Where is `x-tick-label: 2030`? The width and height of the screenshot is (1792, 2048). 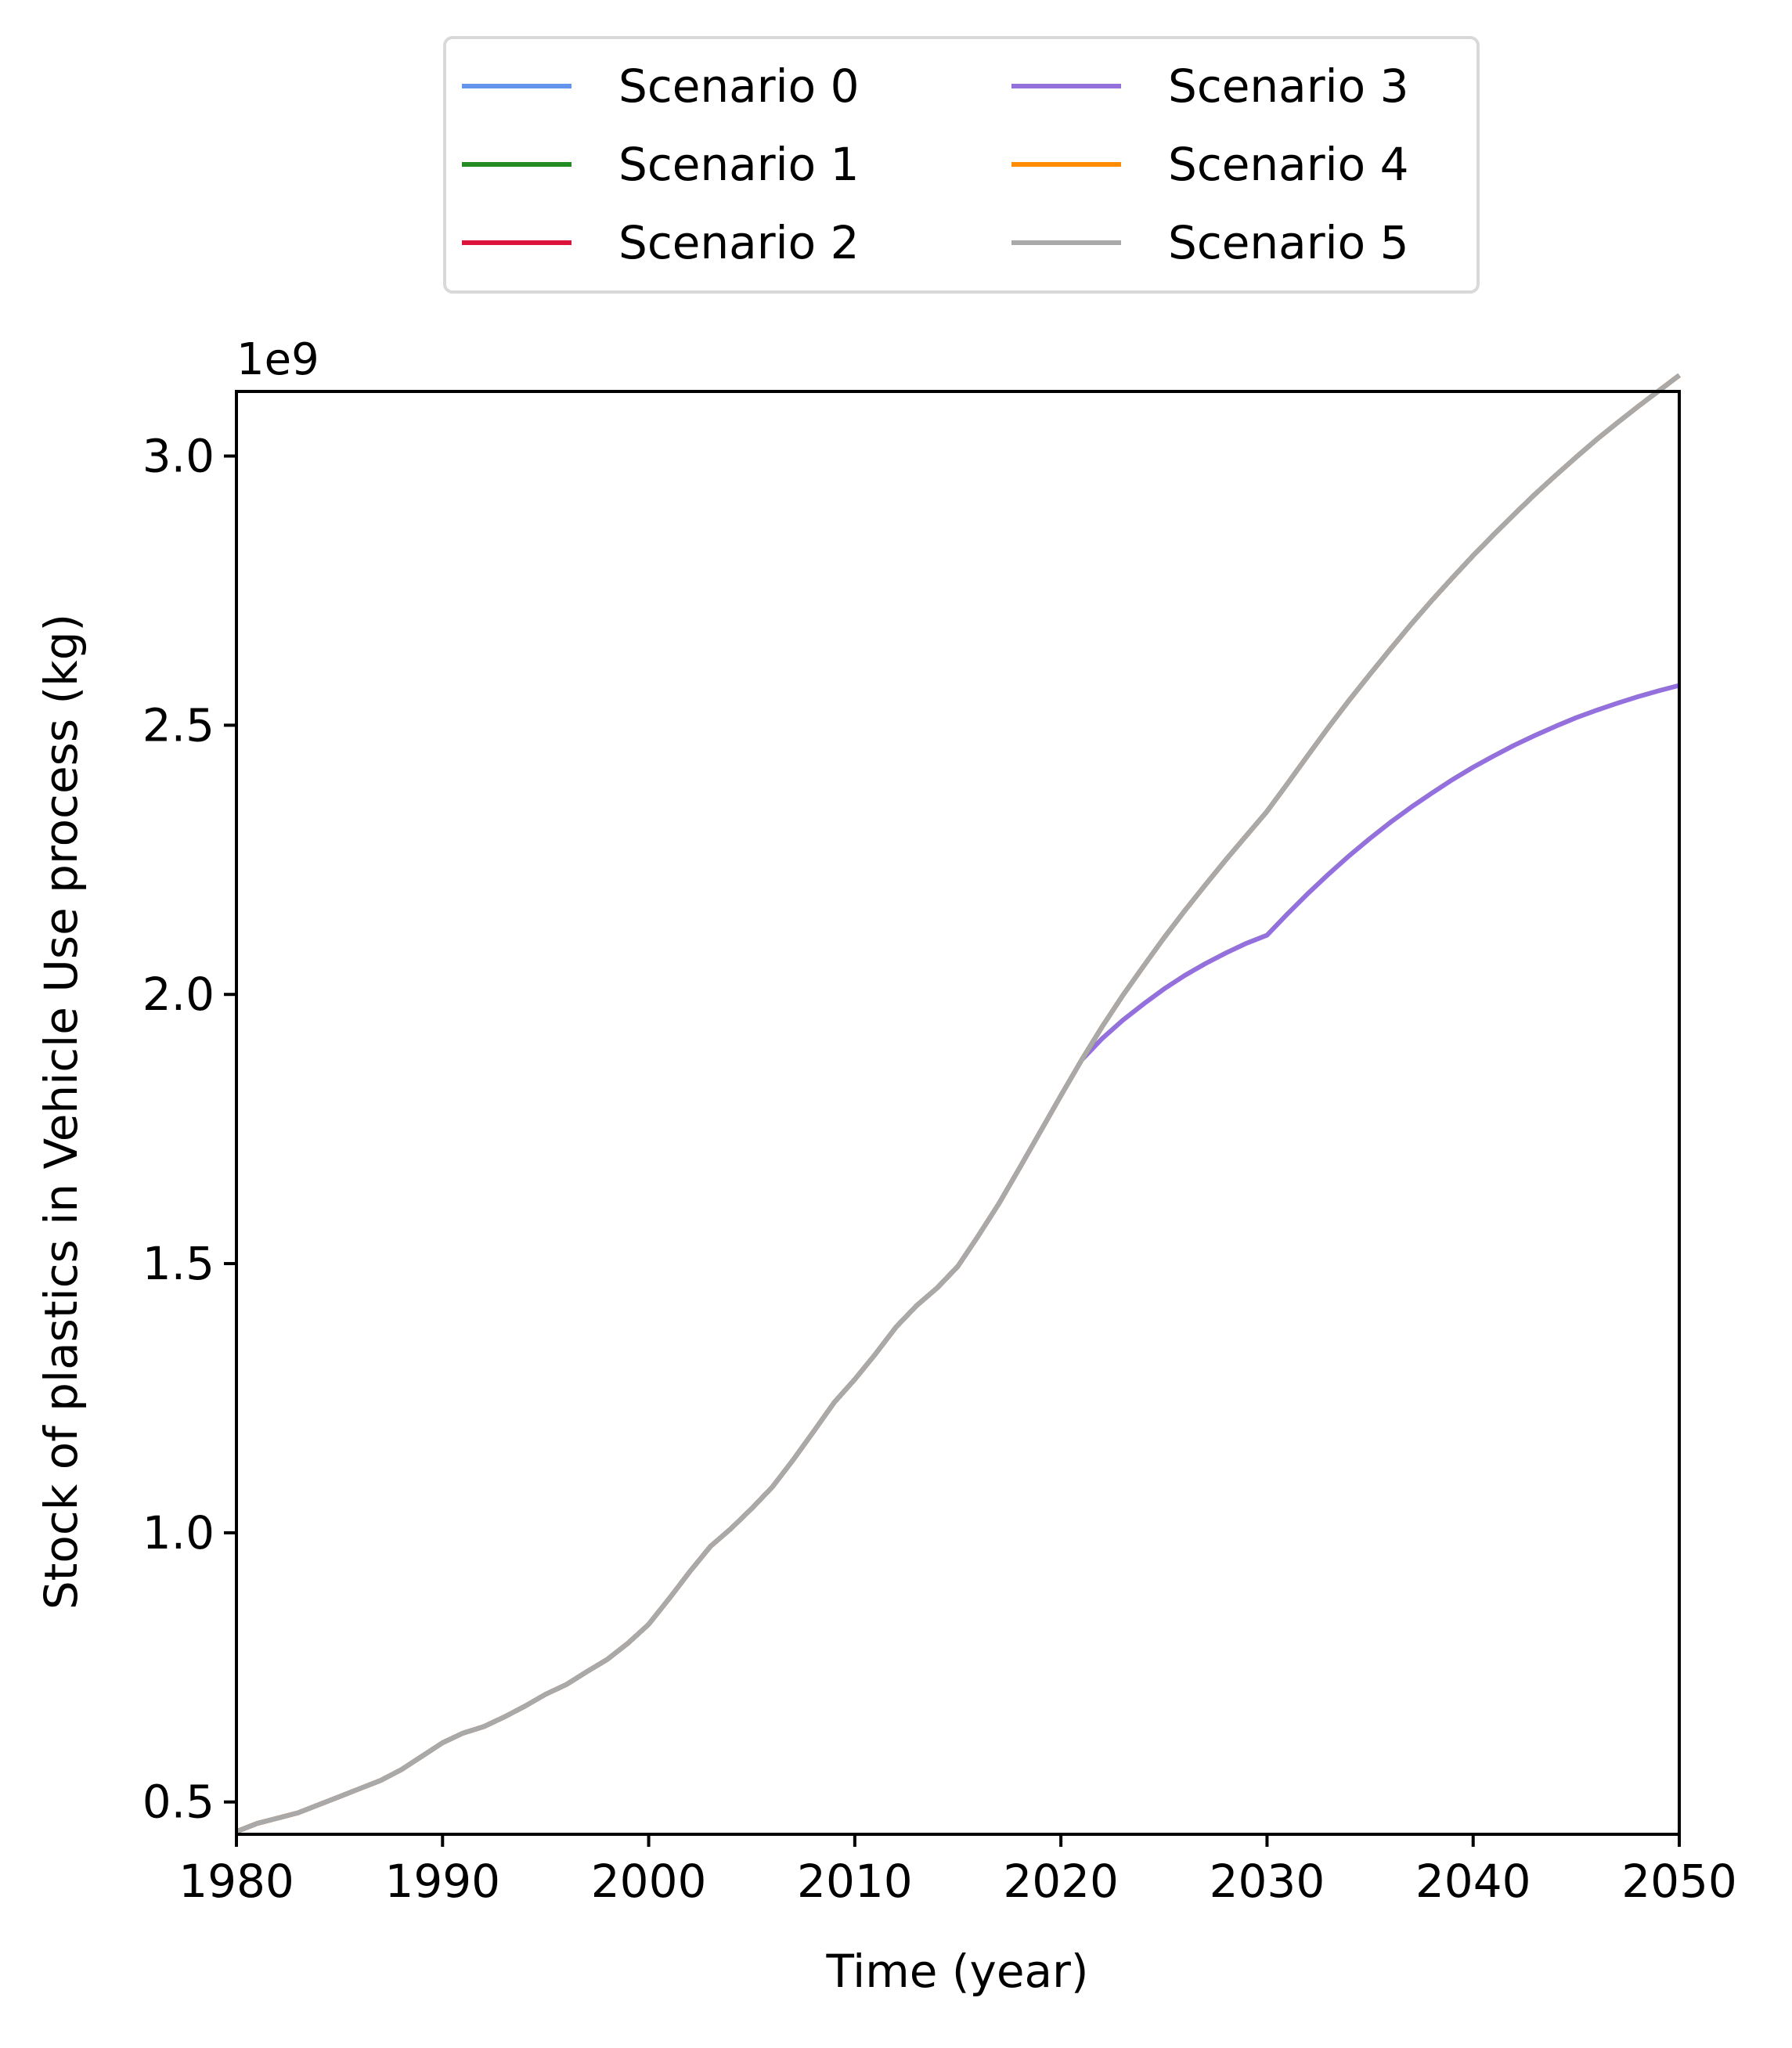 x-tick-label: 2030 is located at coordinates (1267, 1881).